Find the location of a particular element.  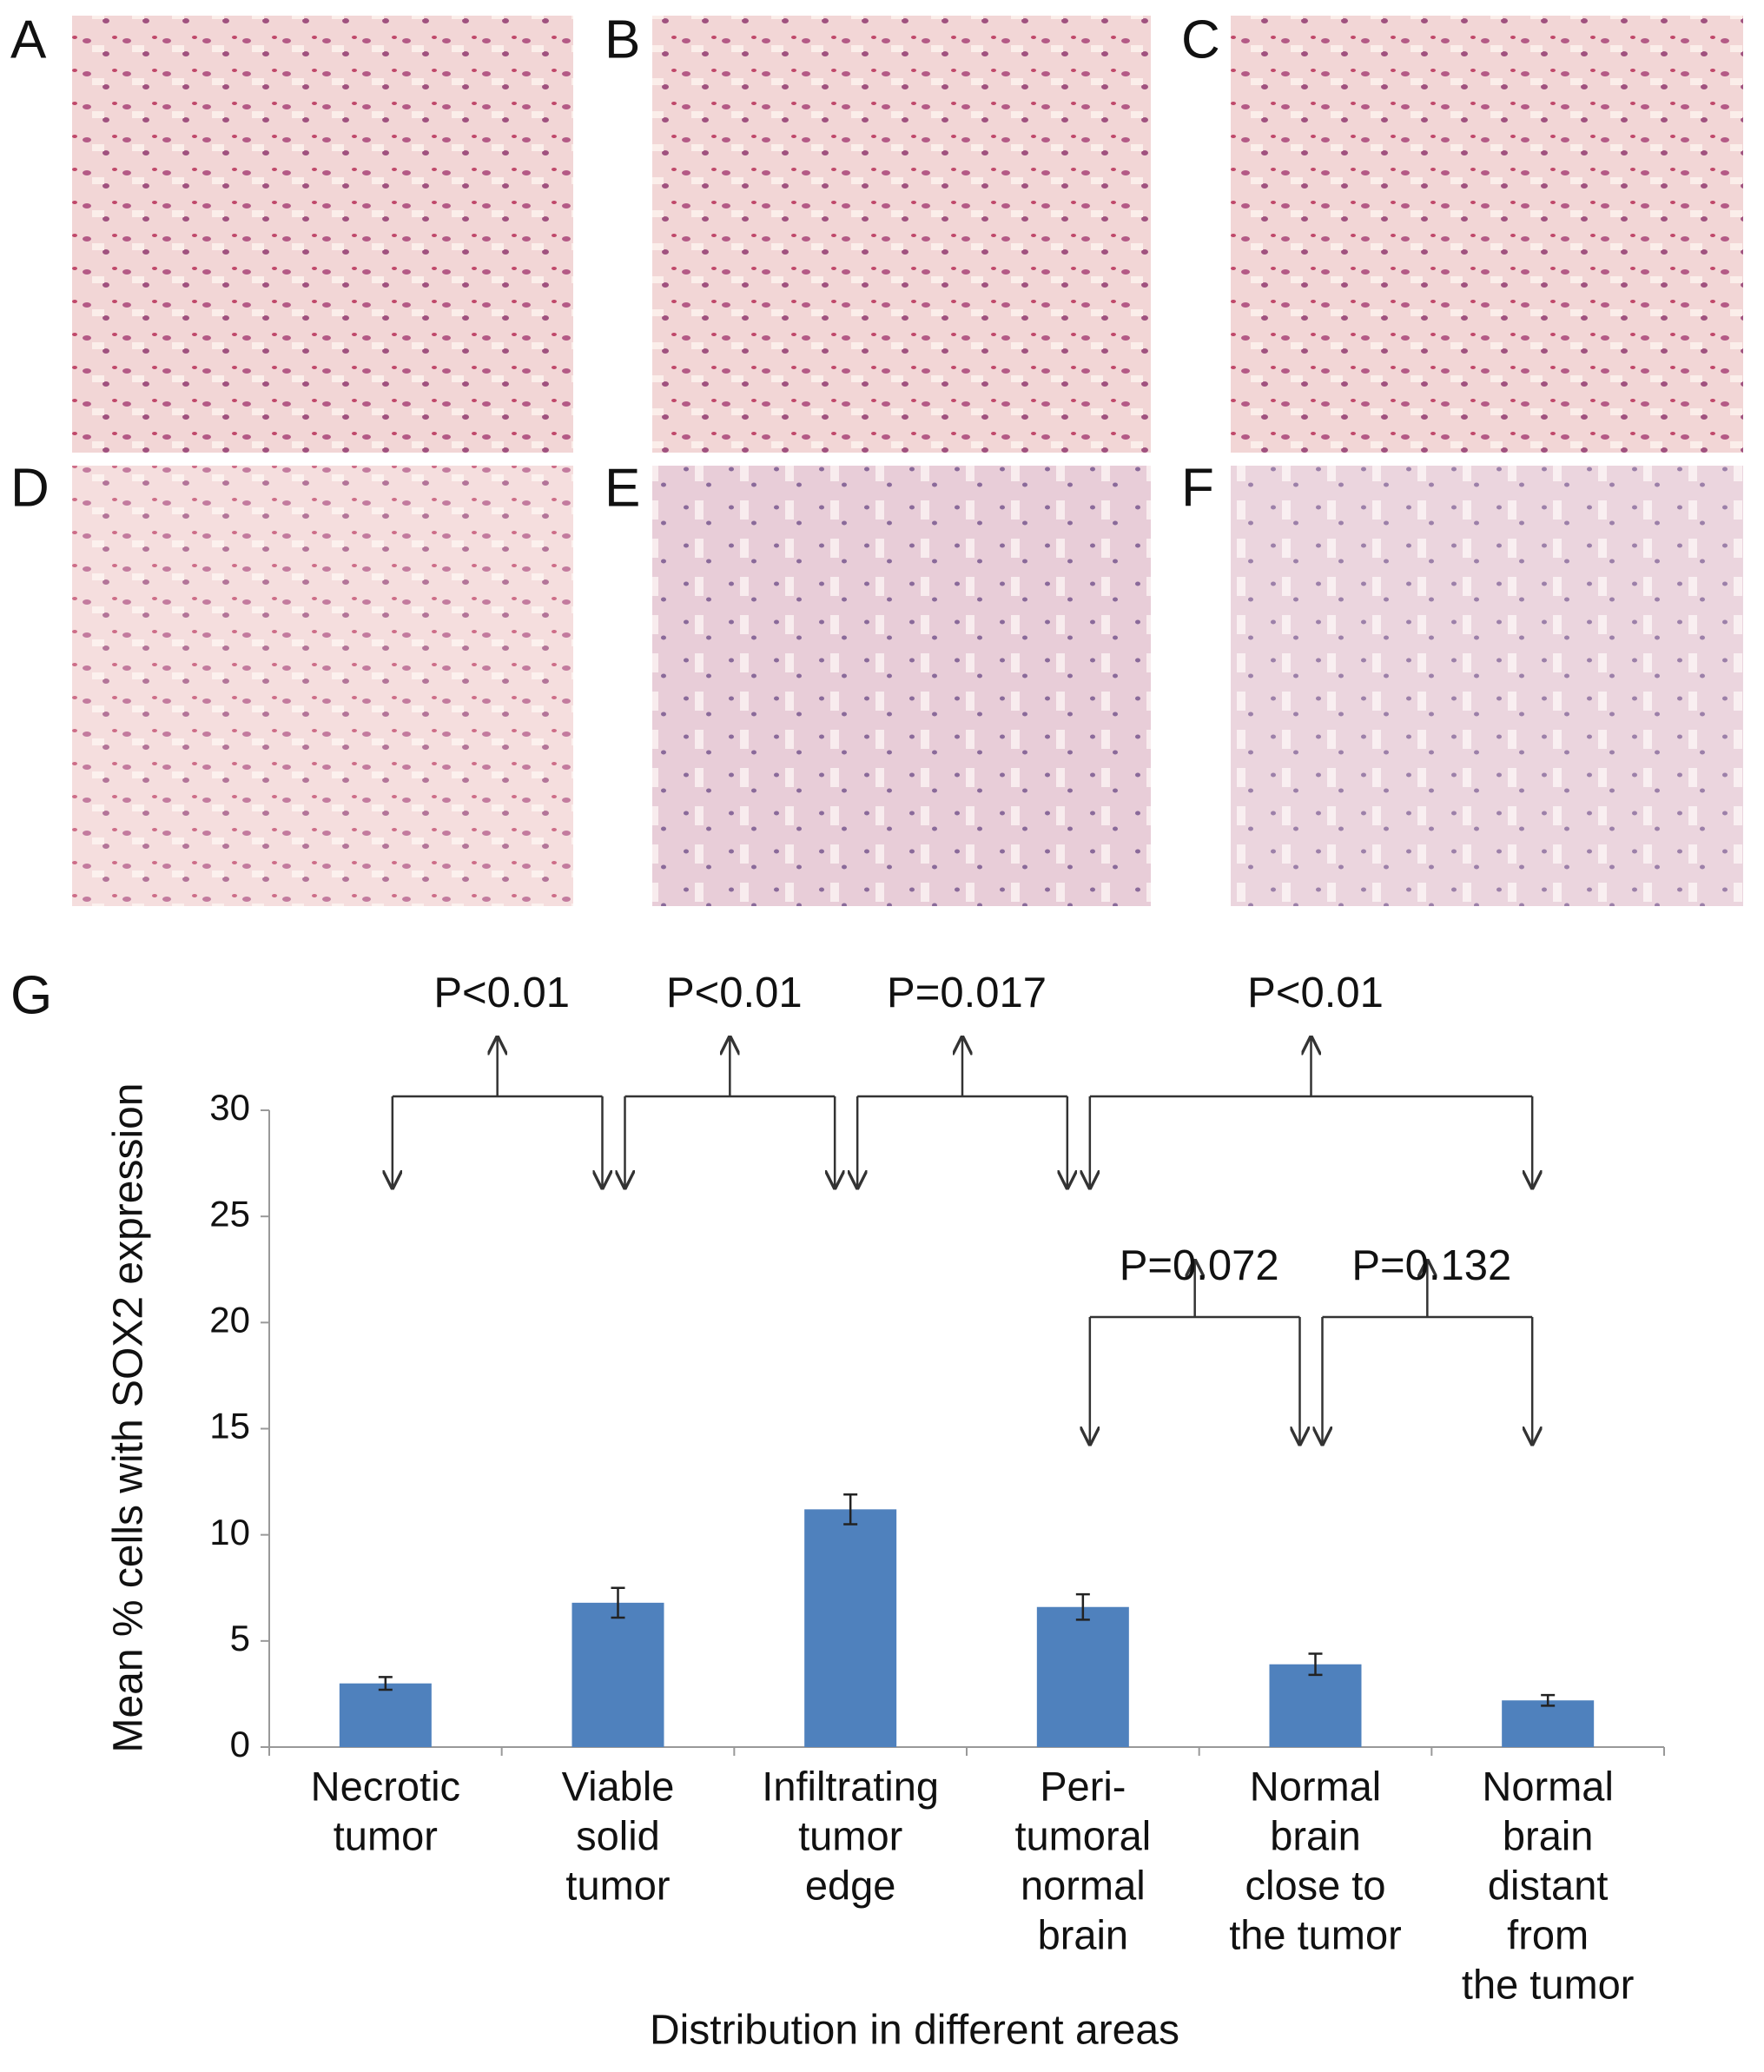

x-tick-label: solid is located at coordinates (618, 1835).